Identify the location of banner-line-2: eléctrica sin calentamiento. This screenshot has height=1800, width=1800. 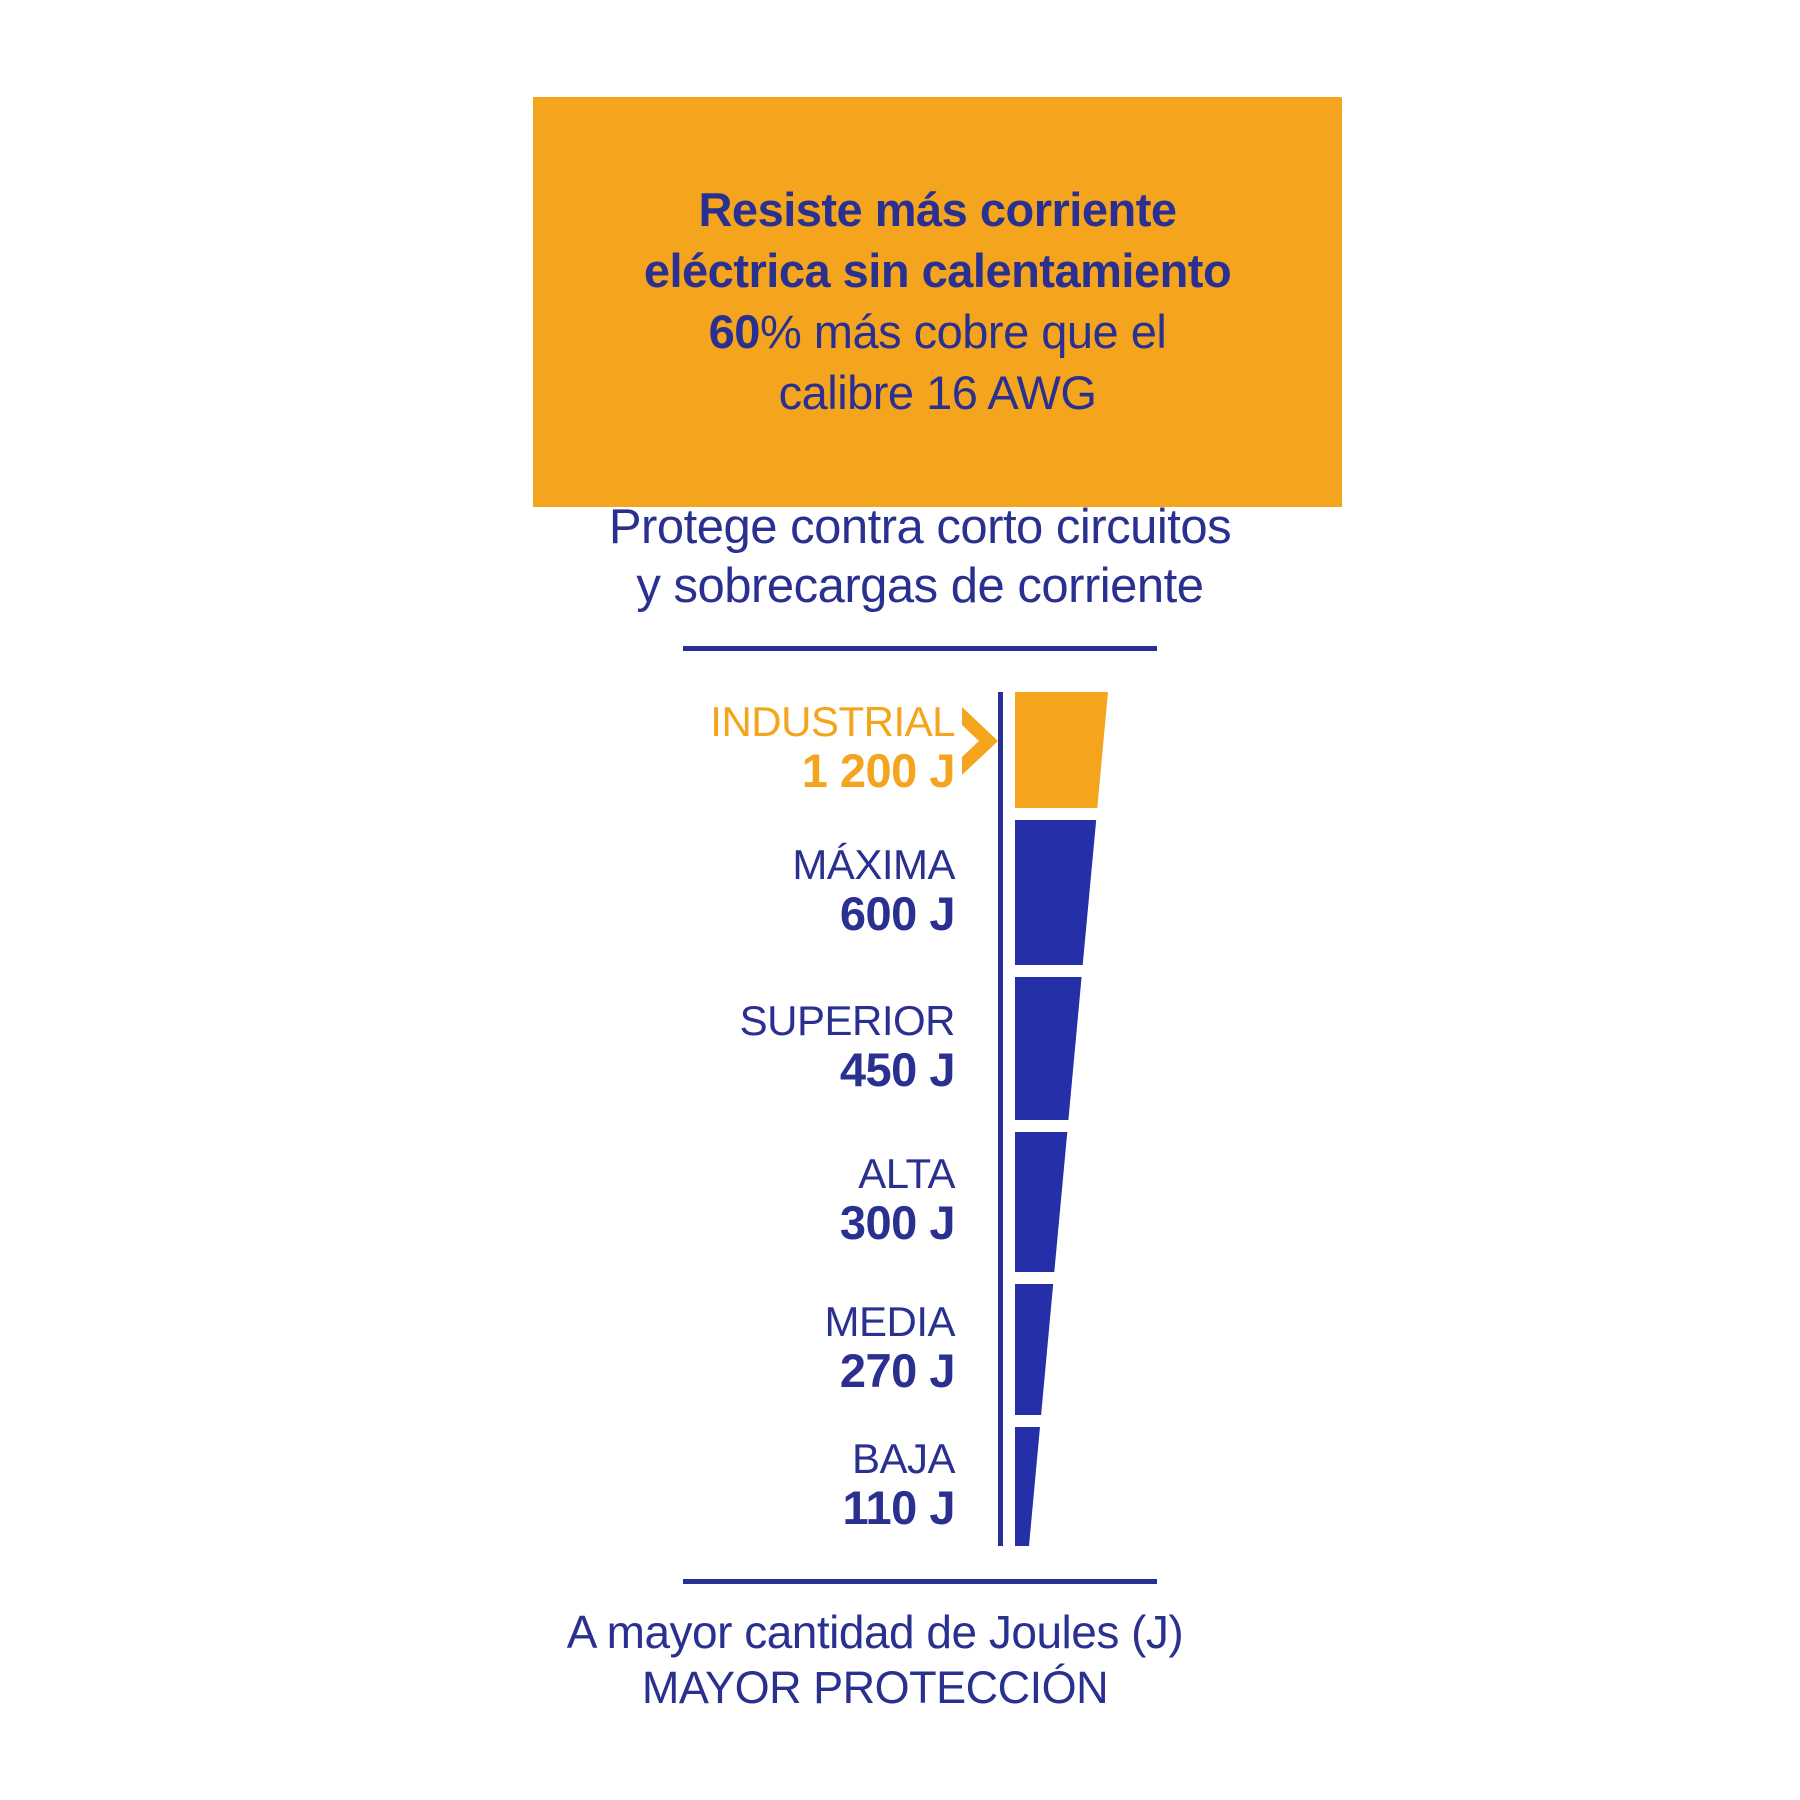
(937, 270).